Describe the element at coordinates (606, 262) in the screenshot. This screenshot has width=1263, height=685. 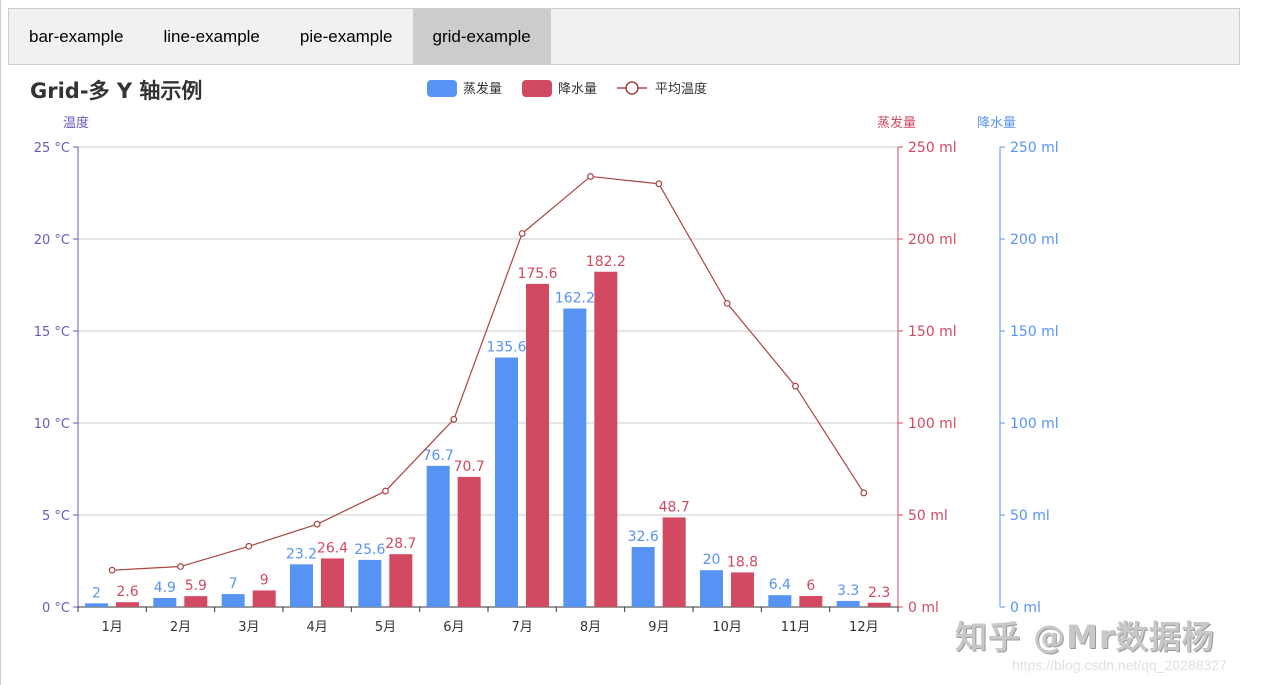
I see `bar-precipitation-value: 182.2` at that location.